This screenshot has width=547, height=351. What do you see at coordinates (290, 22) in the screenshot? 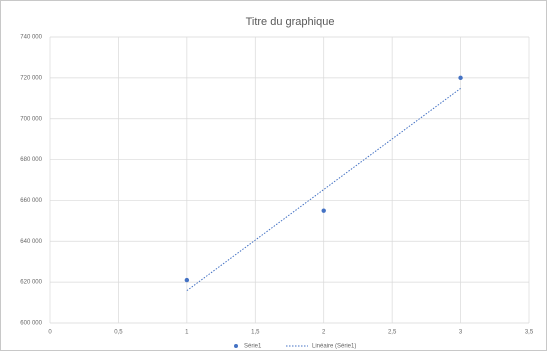
I see `chart-title: Titre du graphique` at bounding box center [290, 22].